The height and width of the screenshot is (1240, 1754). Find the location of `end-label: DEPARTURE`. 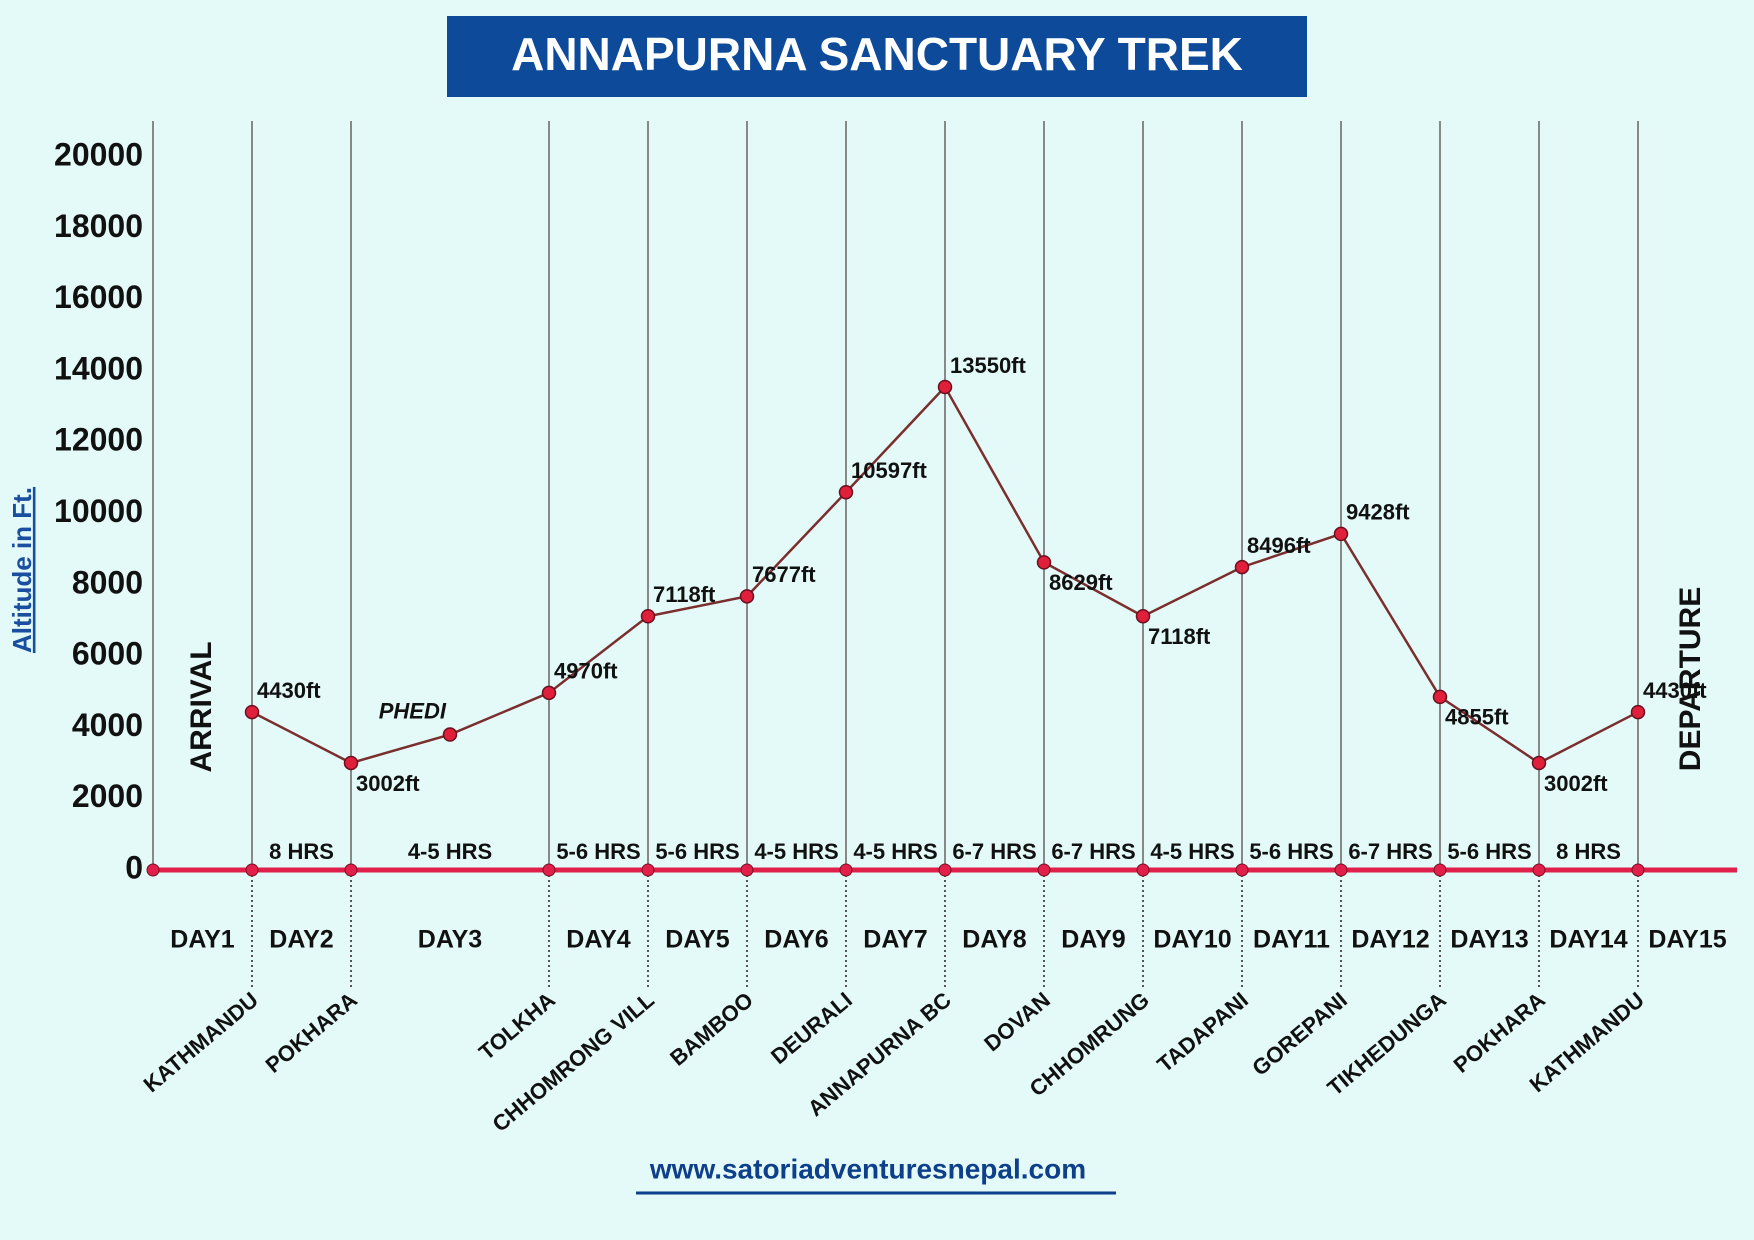

end-label: DEPARTURE is located at coordinates (1690, 679).